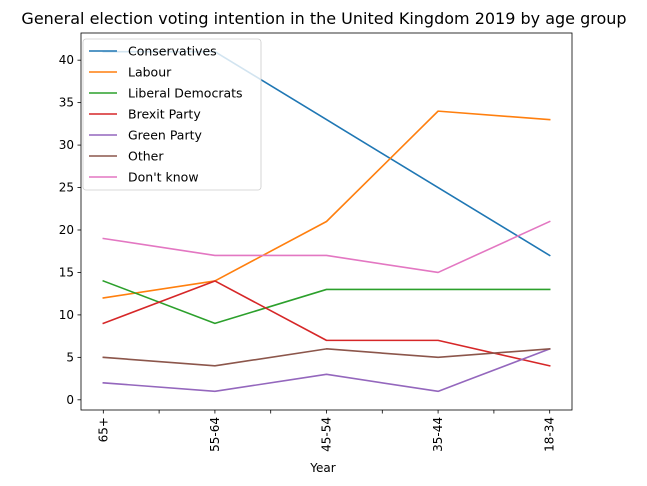 The width and height of the screenshot is (647, 486). Describe the element at coordinates (66, 230) in the screenshot. I see `y-tick-label: 20` at that location.